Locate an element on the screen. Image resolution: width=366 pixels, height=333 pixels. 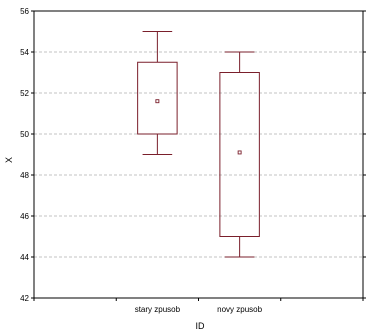
y-tick-label-46: 46 is located at coordinates (24, 216).